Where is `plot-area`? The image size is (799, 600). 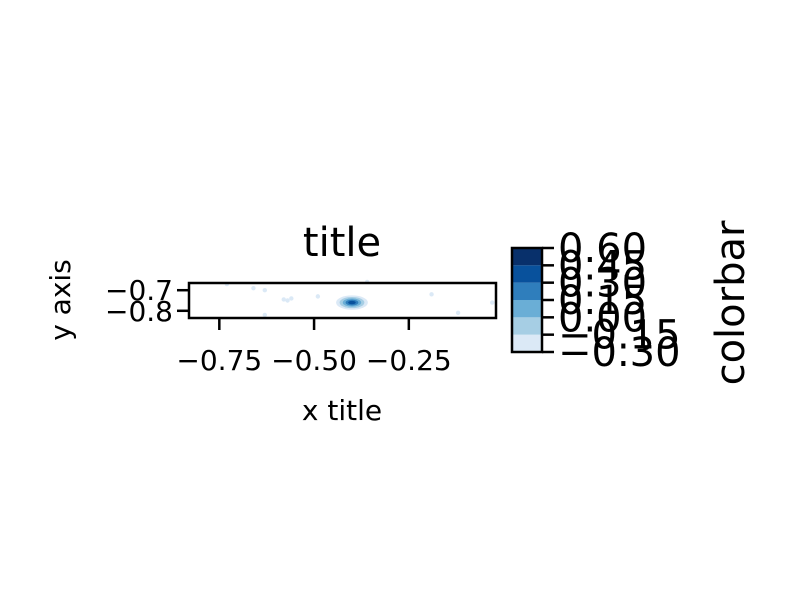
plot-area is located at coordinates (342, 299).